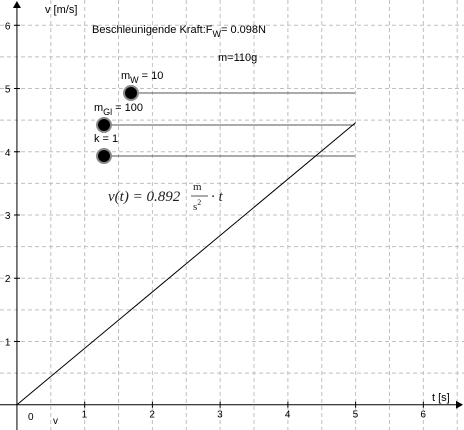 The width and height of the screenshot is (464, 430). Describe the element at coordinates (459, 404) in the screenshot. I see `x-axis-arrow` at that location.